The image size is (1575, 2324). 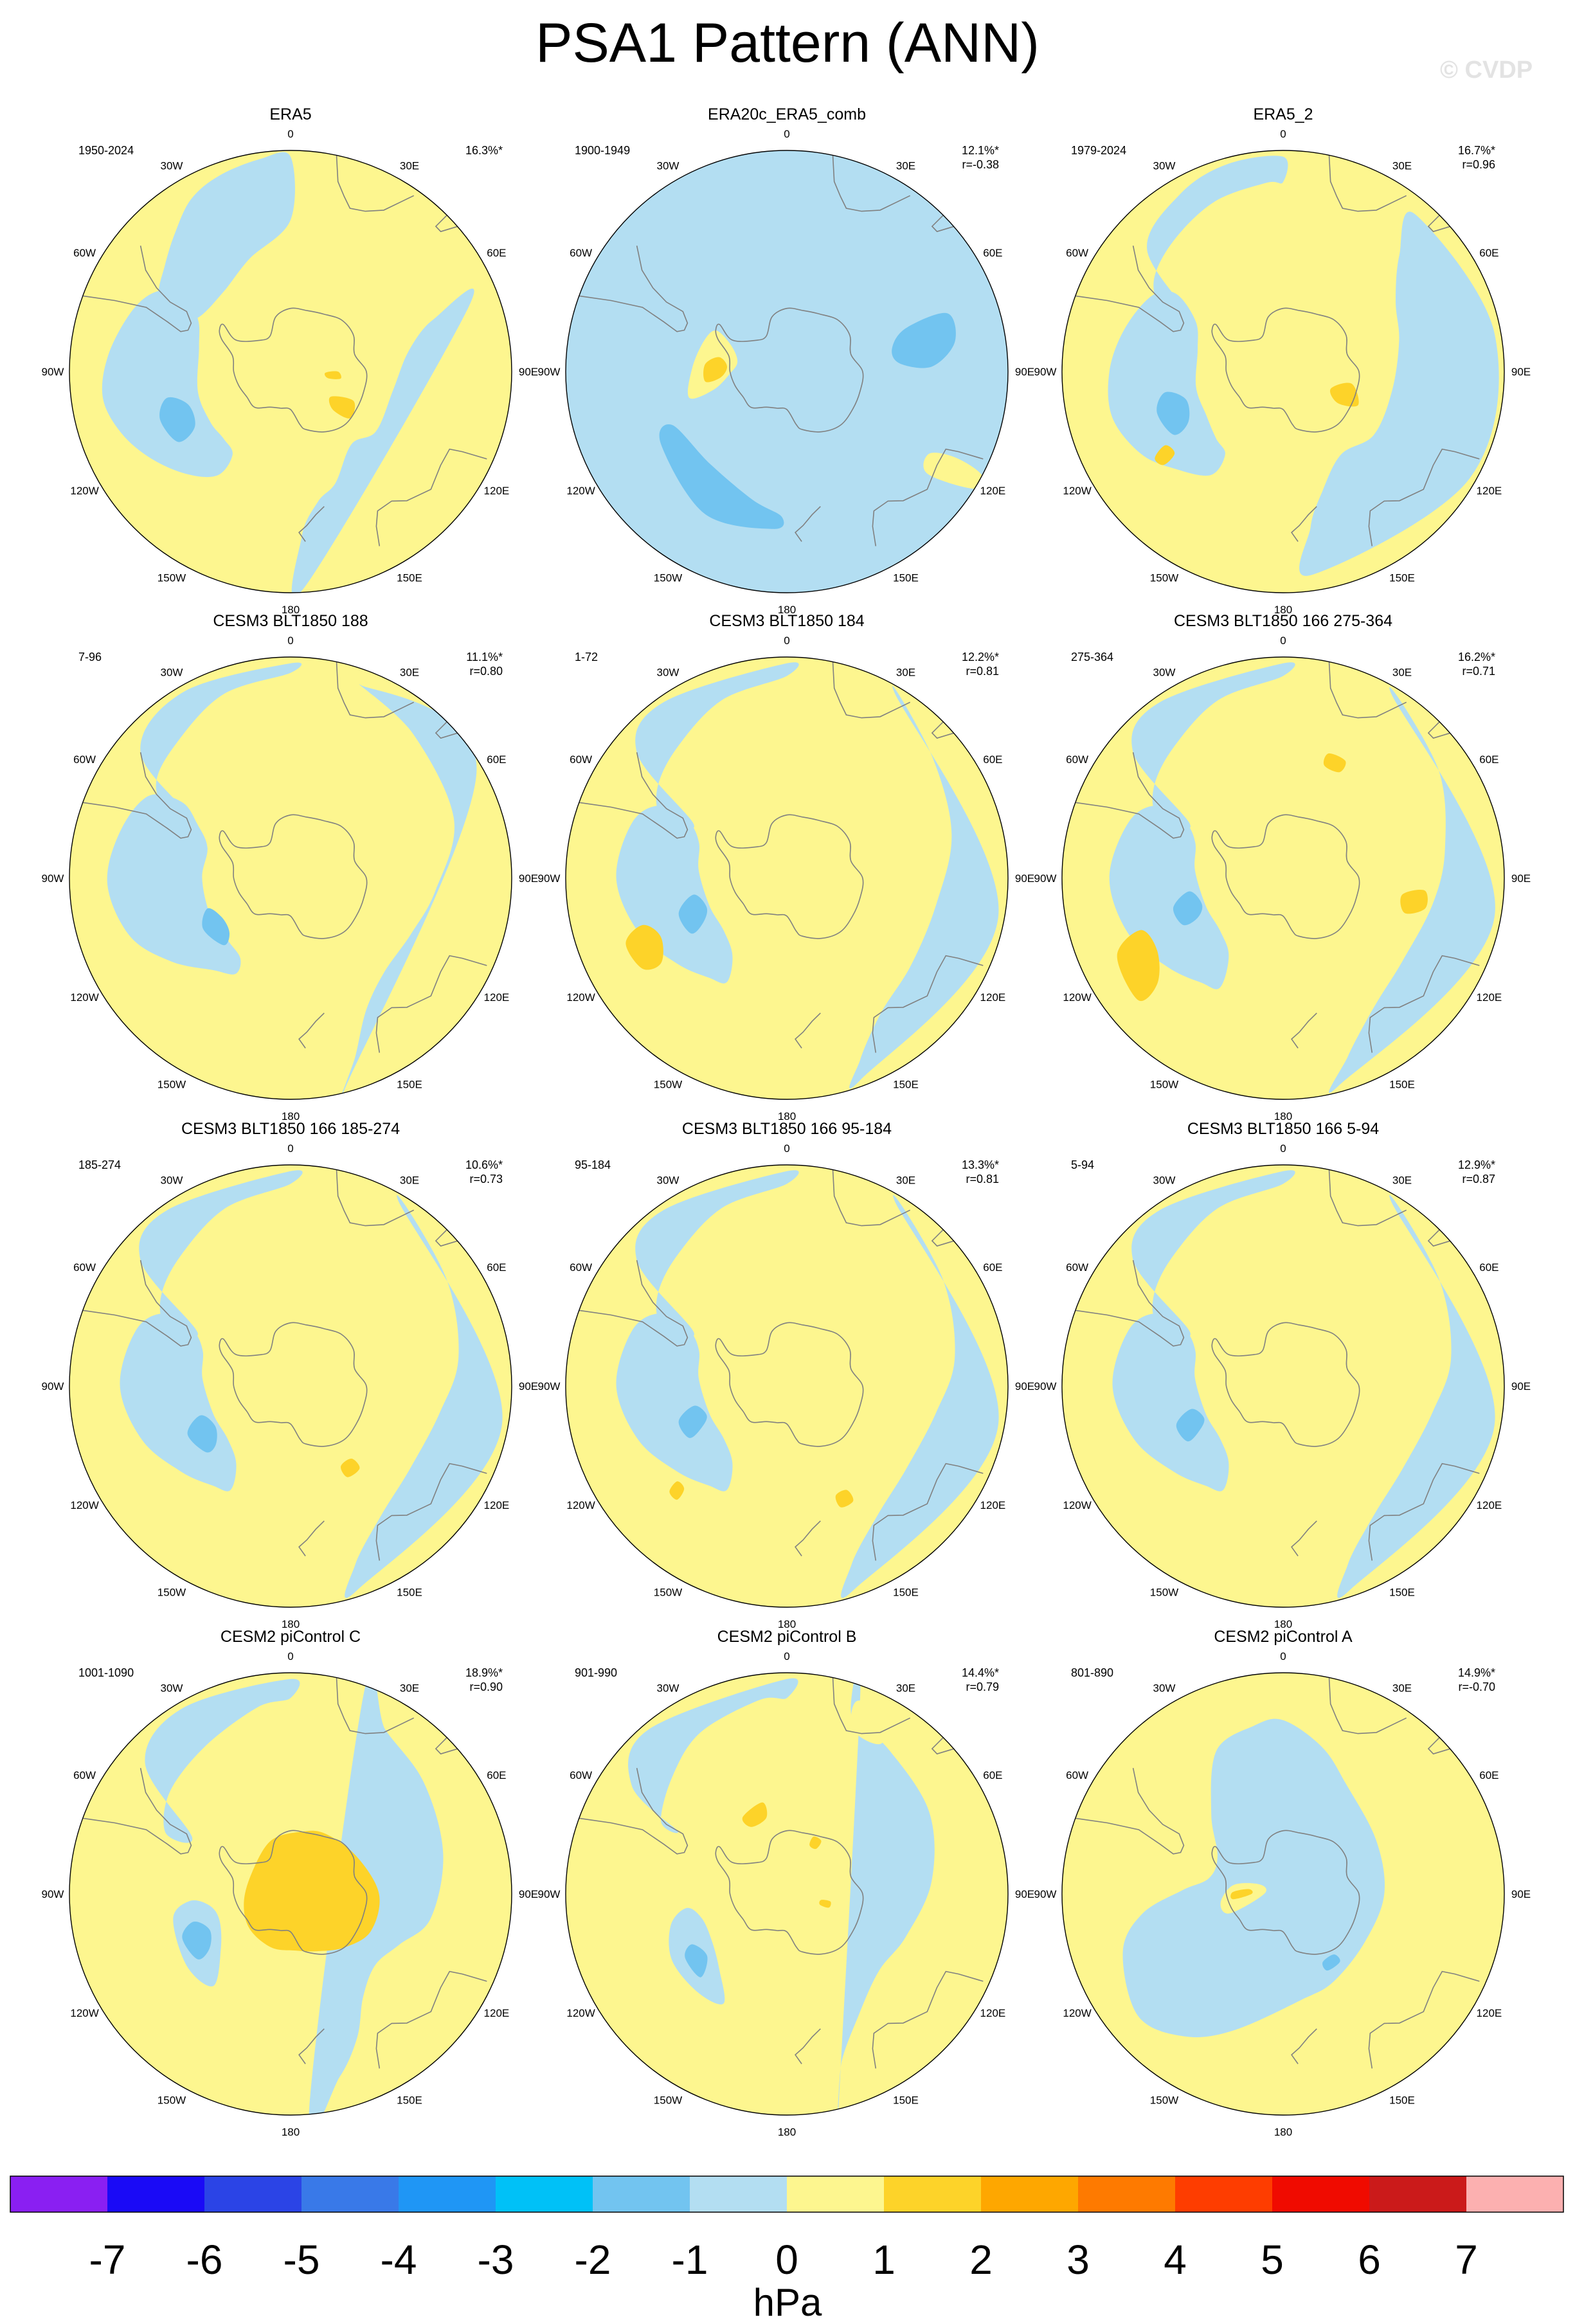 I want to click on period-label: 185-274, so click(x=99, y=1164).